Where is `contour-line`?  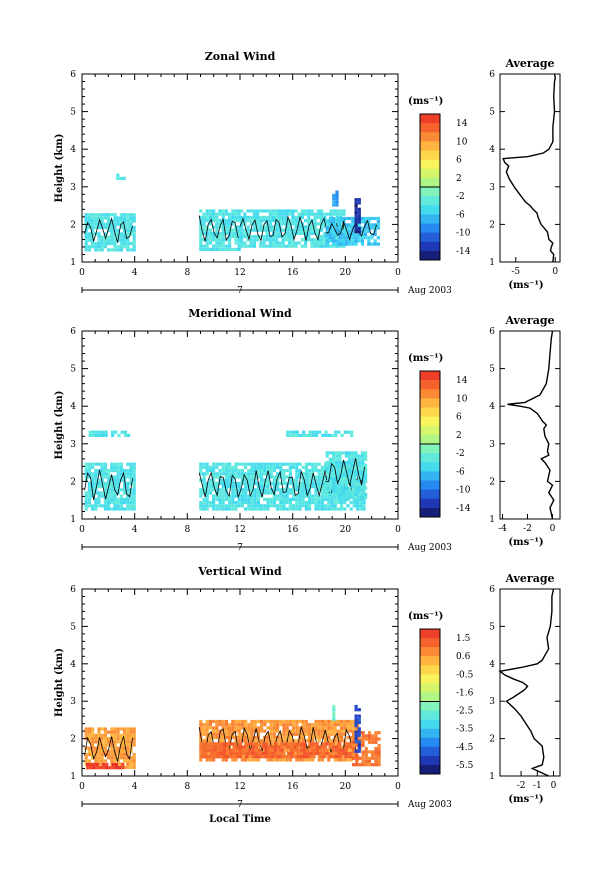
contour-line is located at coordinates (108, 749).